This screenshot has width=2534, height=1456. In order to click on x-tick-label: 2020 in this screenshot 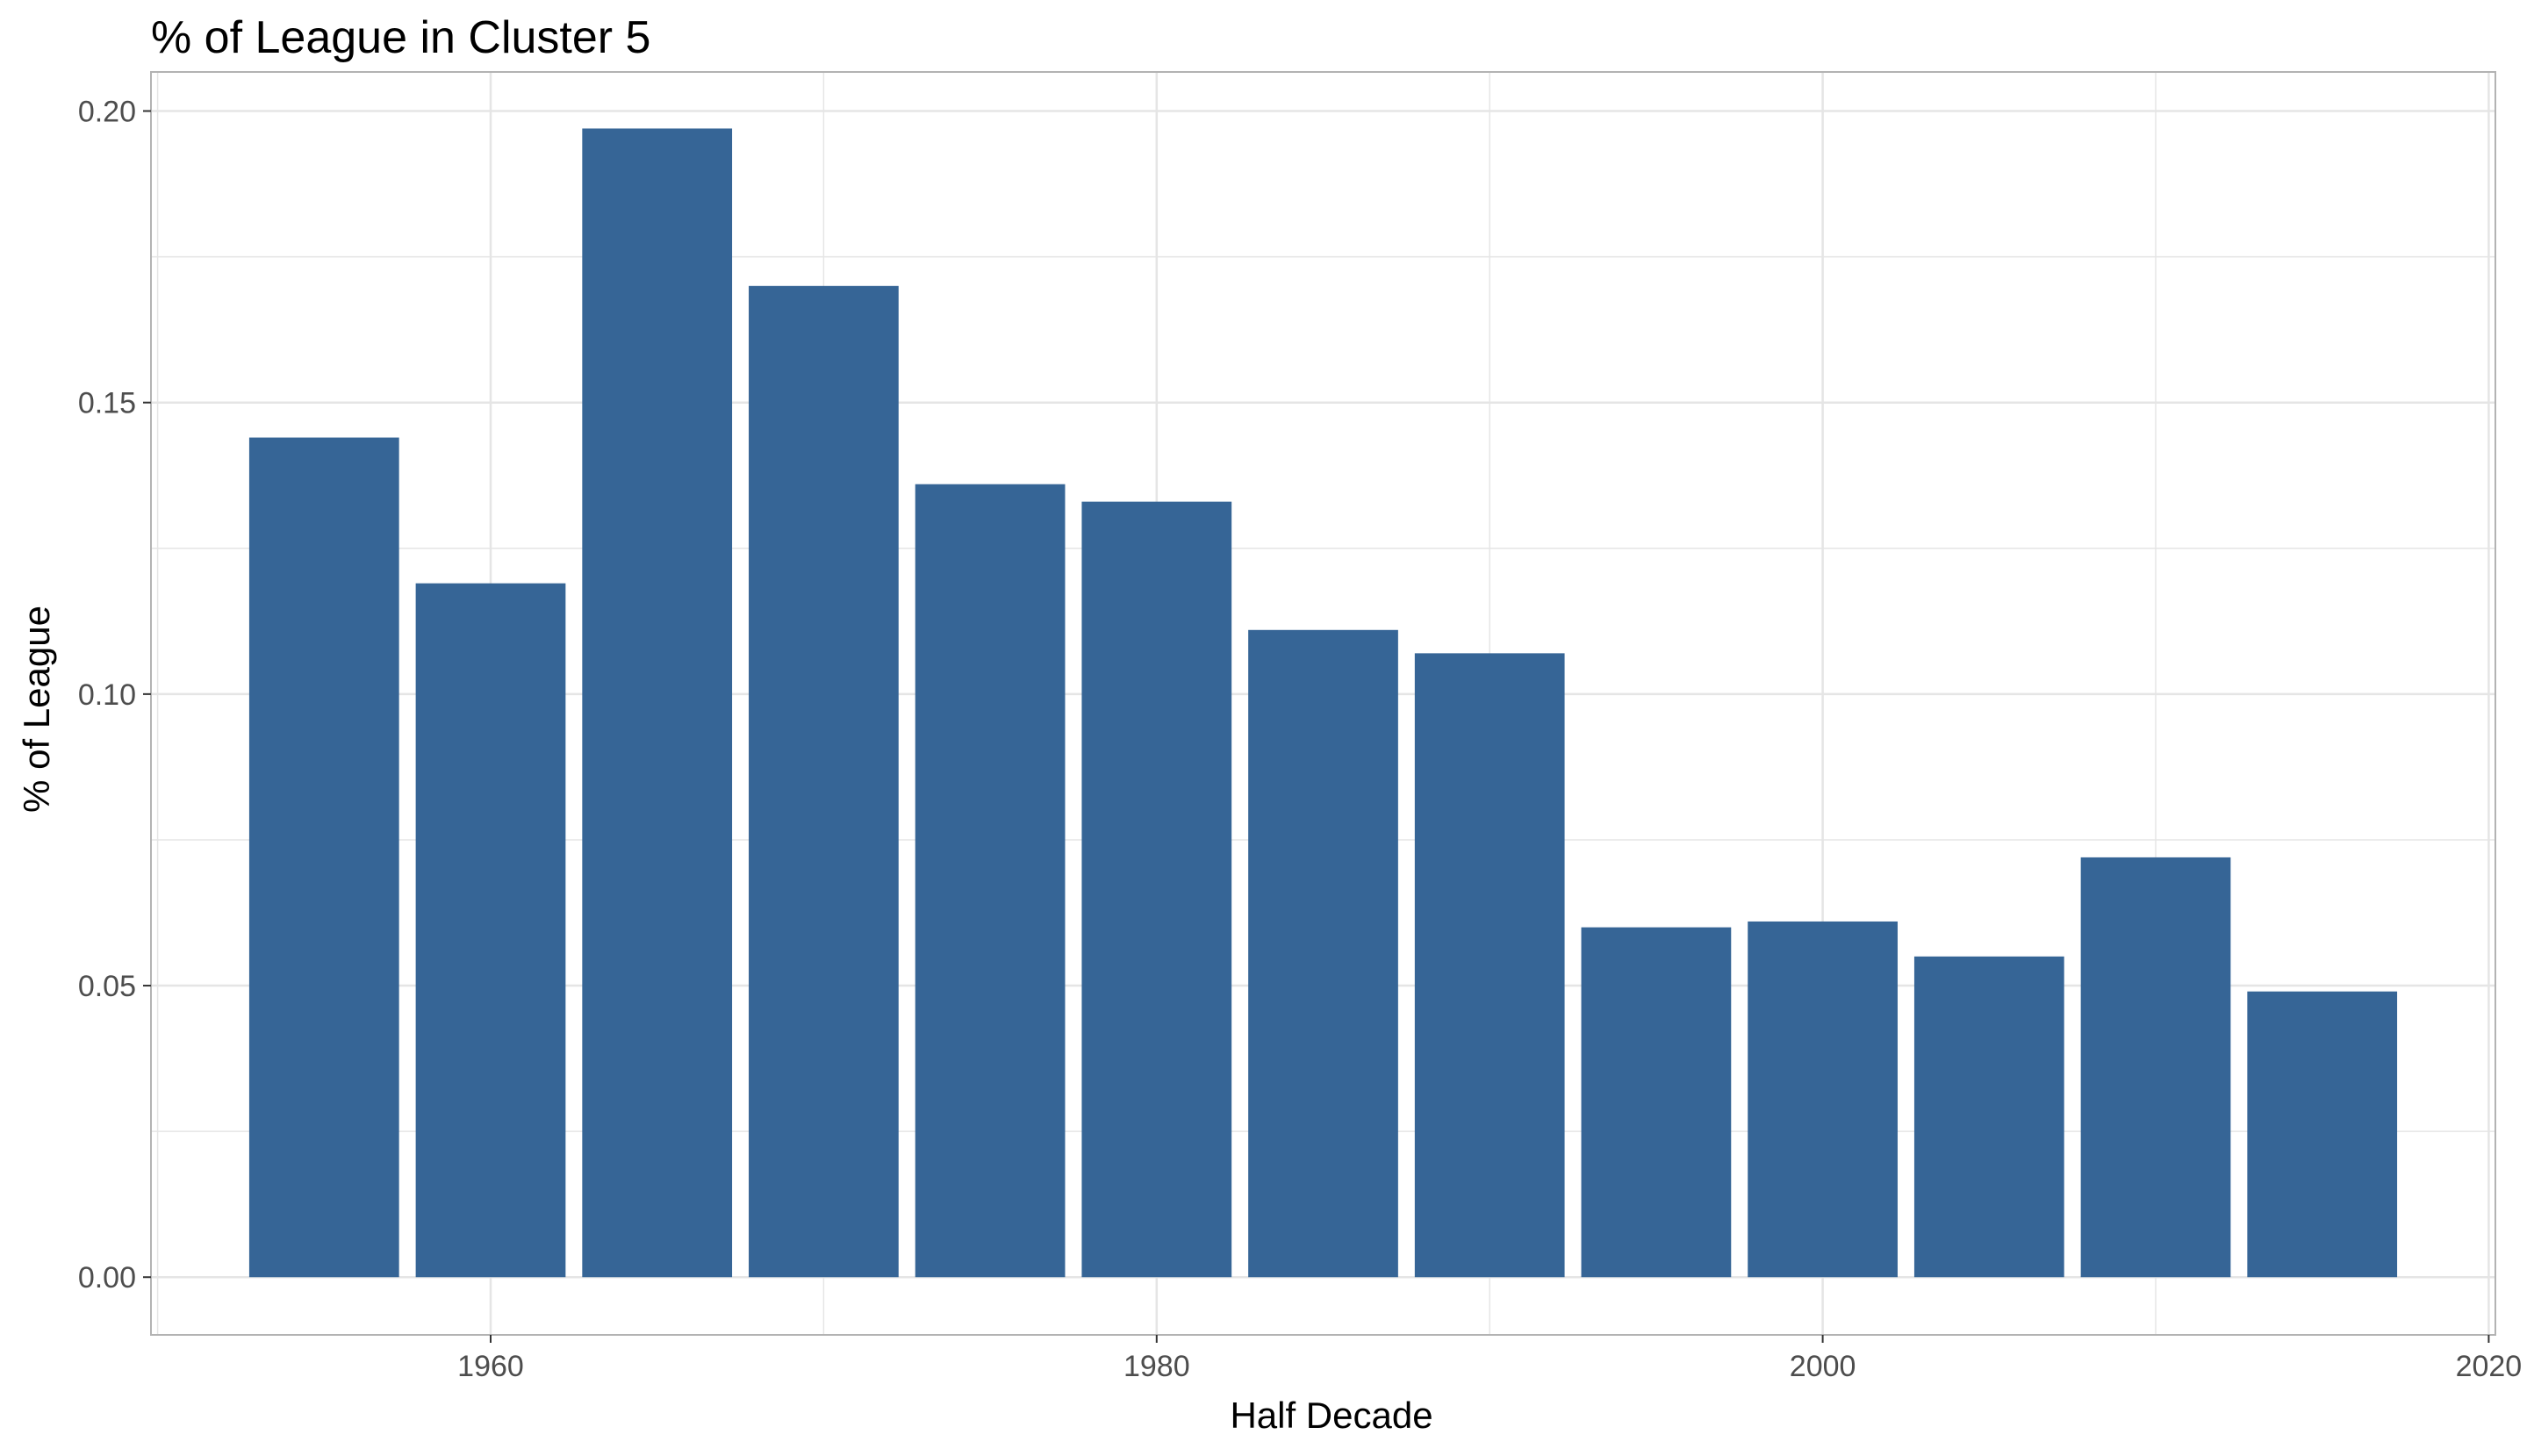, I will do `click(2489, 1366)`.